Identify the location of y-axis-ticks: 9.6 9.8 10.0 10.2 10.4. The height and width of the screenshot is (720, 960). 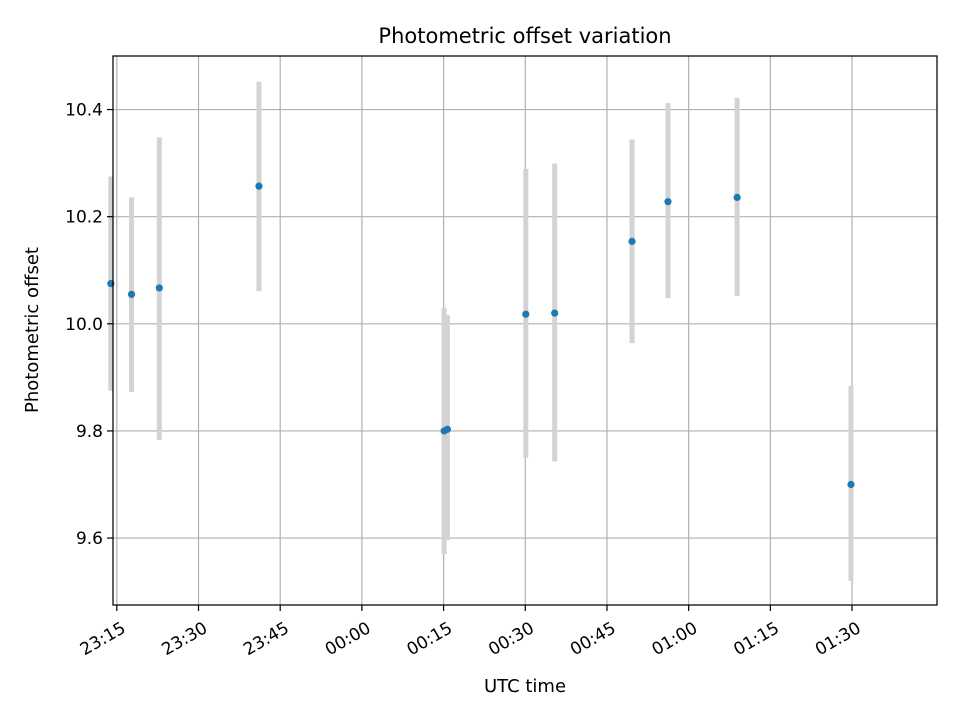
(89, 325).